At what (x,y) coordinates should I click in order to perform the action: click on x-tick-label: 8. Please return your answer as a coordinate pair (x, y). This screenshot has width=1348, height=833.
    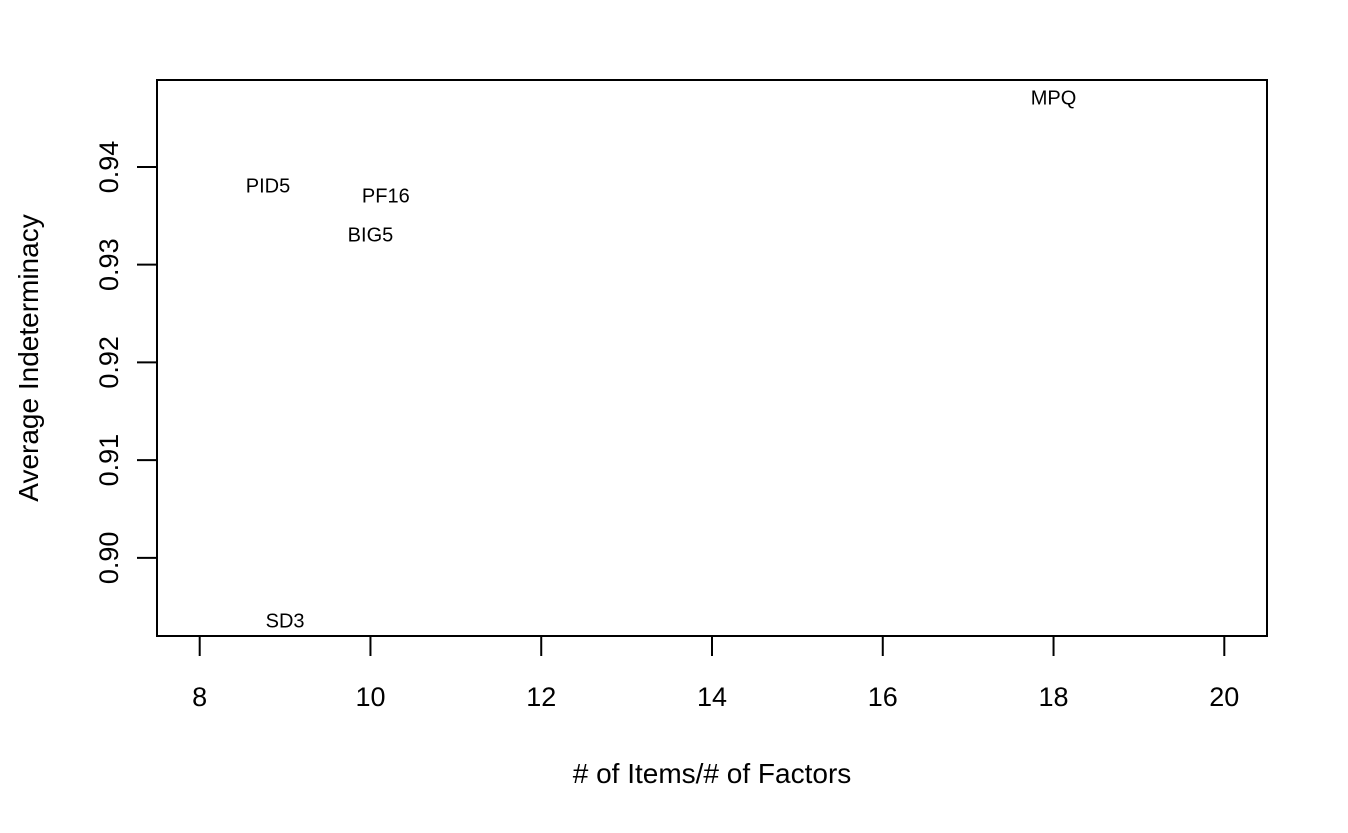
    Looking at the image, I should click on (199, 697).